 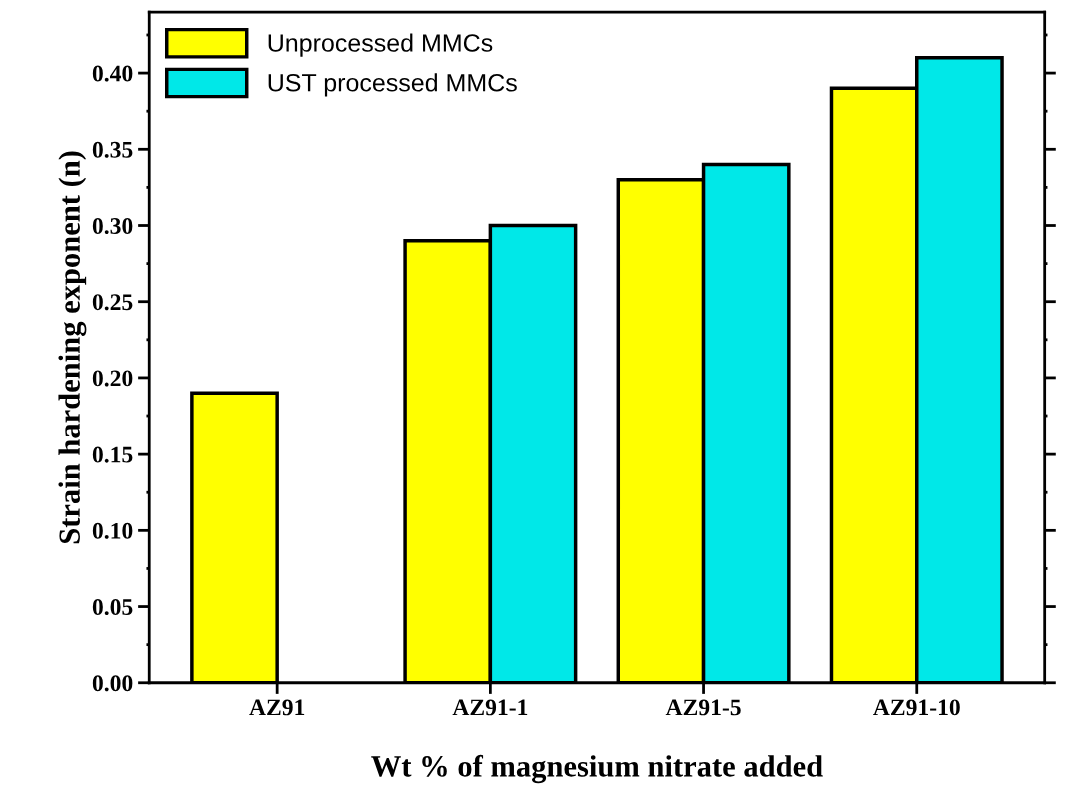 I want to click on x-tick-label: AZ91-10, so click(x=916, y=707).